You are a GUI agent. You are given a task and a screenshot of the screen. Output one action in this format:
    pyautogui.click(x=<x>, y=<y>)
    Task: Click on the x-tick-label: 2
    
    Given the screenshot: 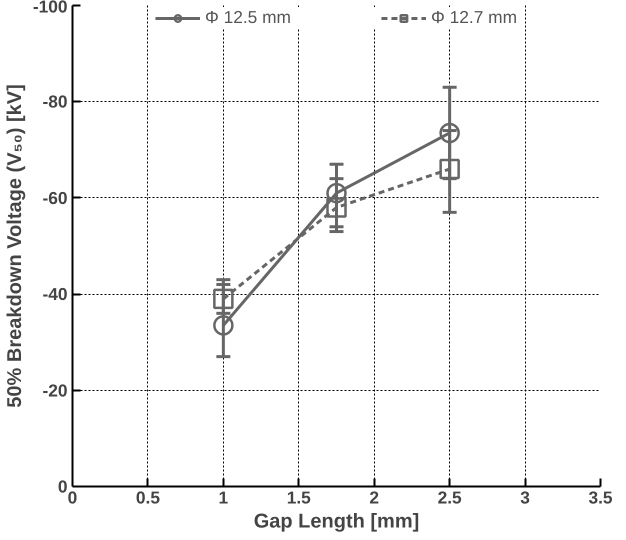 What is the action you would take?
    pyautogui.click(x=374, y=498)
    